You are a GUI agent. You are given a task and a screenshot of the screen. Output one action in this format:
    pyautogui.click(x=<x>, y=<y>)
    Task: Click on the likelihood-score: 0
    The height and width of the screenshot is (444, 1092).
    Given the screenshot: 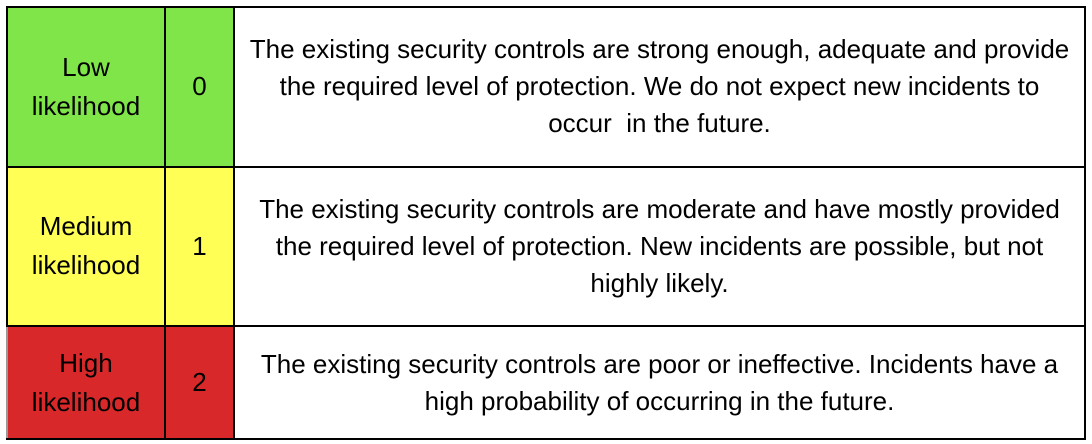 What is the action you would take?
    pyautogui.click(x=199, y=87)
    